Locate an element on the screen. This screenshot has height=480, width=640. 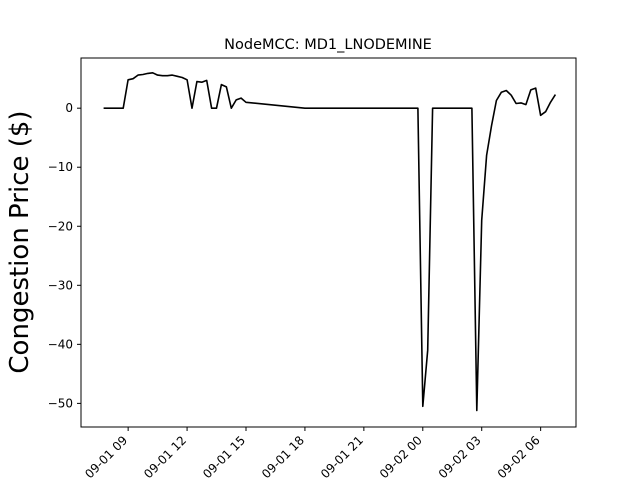
y-tick-label: −20 is located at coordinates (60, 226).